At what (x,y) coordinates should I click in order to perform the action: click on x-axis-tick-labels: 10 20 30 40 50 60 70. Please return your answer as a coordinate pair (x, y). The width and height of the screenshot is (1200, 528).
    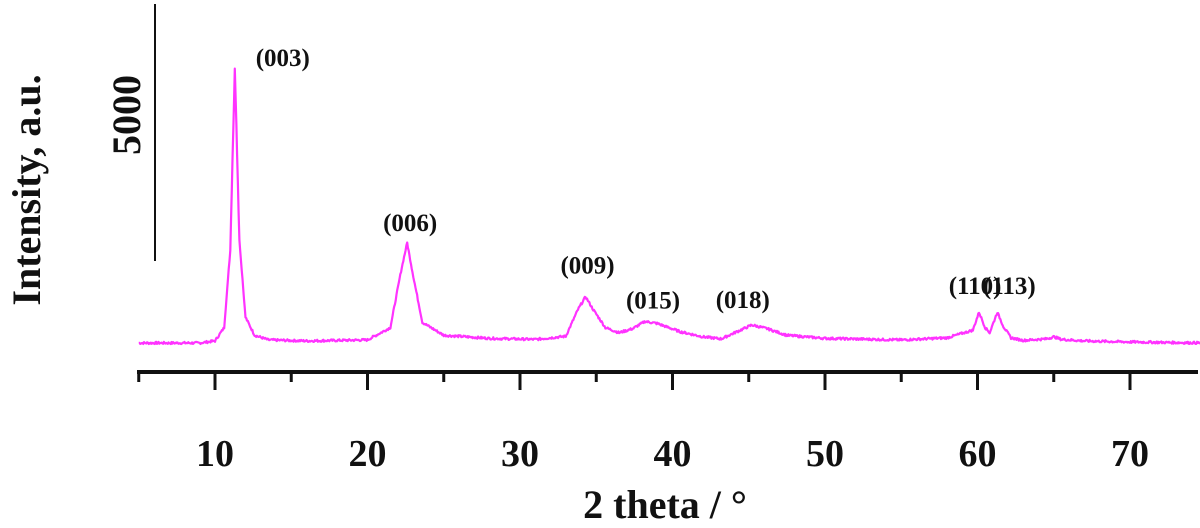
    Looking at the image, I should click on (672, 454).